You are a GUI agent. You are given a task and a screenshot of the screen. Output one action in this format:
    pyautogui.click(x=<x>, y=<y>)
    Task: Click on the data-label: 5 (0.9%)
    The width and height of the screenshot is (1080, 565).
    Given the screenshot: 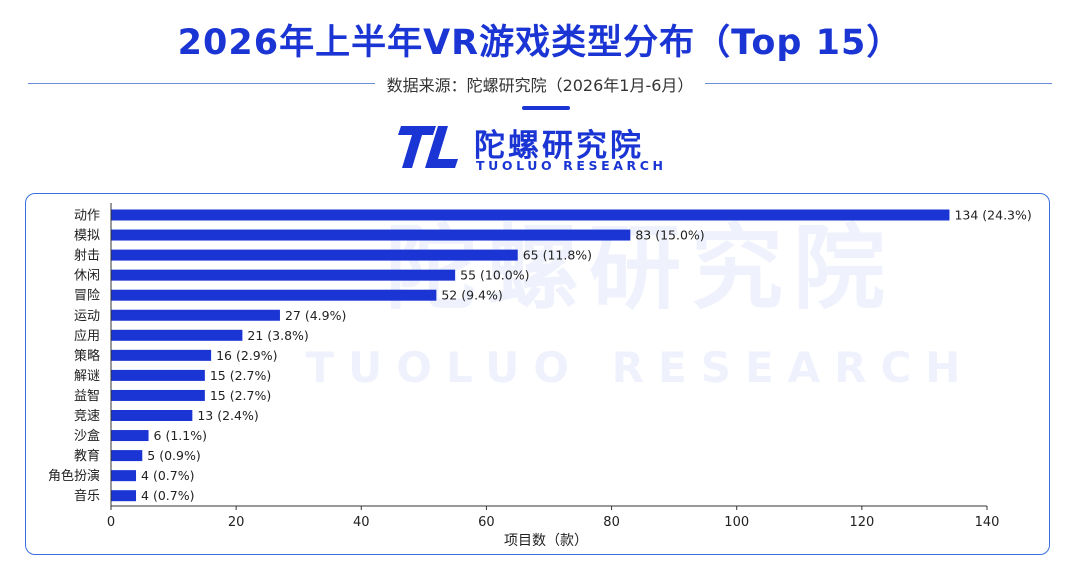 What is the action you would take?
    pyautogui.click(x=173, y=455)
    